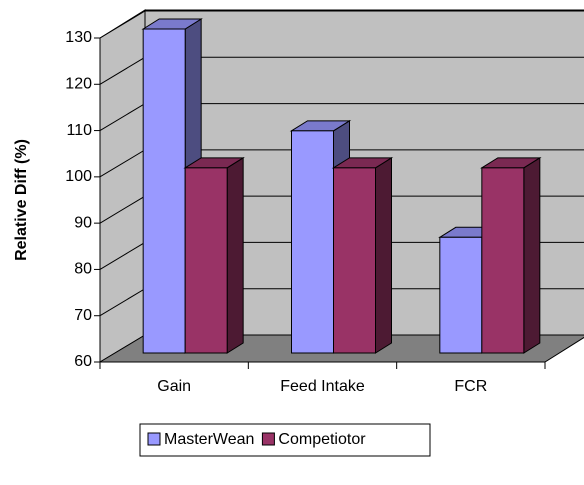  I want to click on grid-line, so click(341, 24).